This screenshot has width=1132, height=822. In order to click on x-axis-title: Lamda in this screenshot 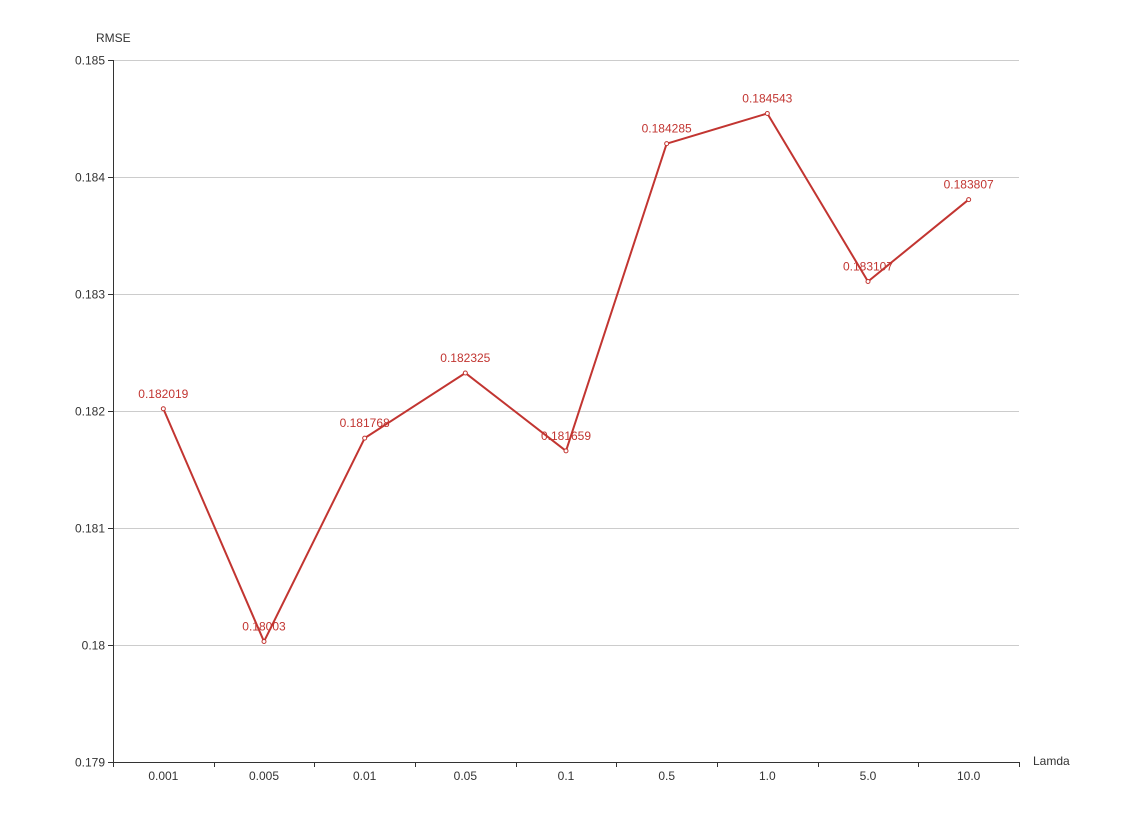, I will do `click(1051, 761)`.